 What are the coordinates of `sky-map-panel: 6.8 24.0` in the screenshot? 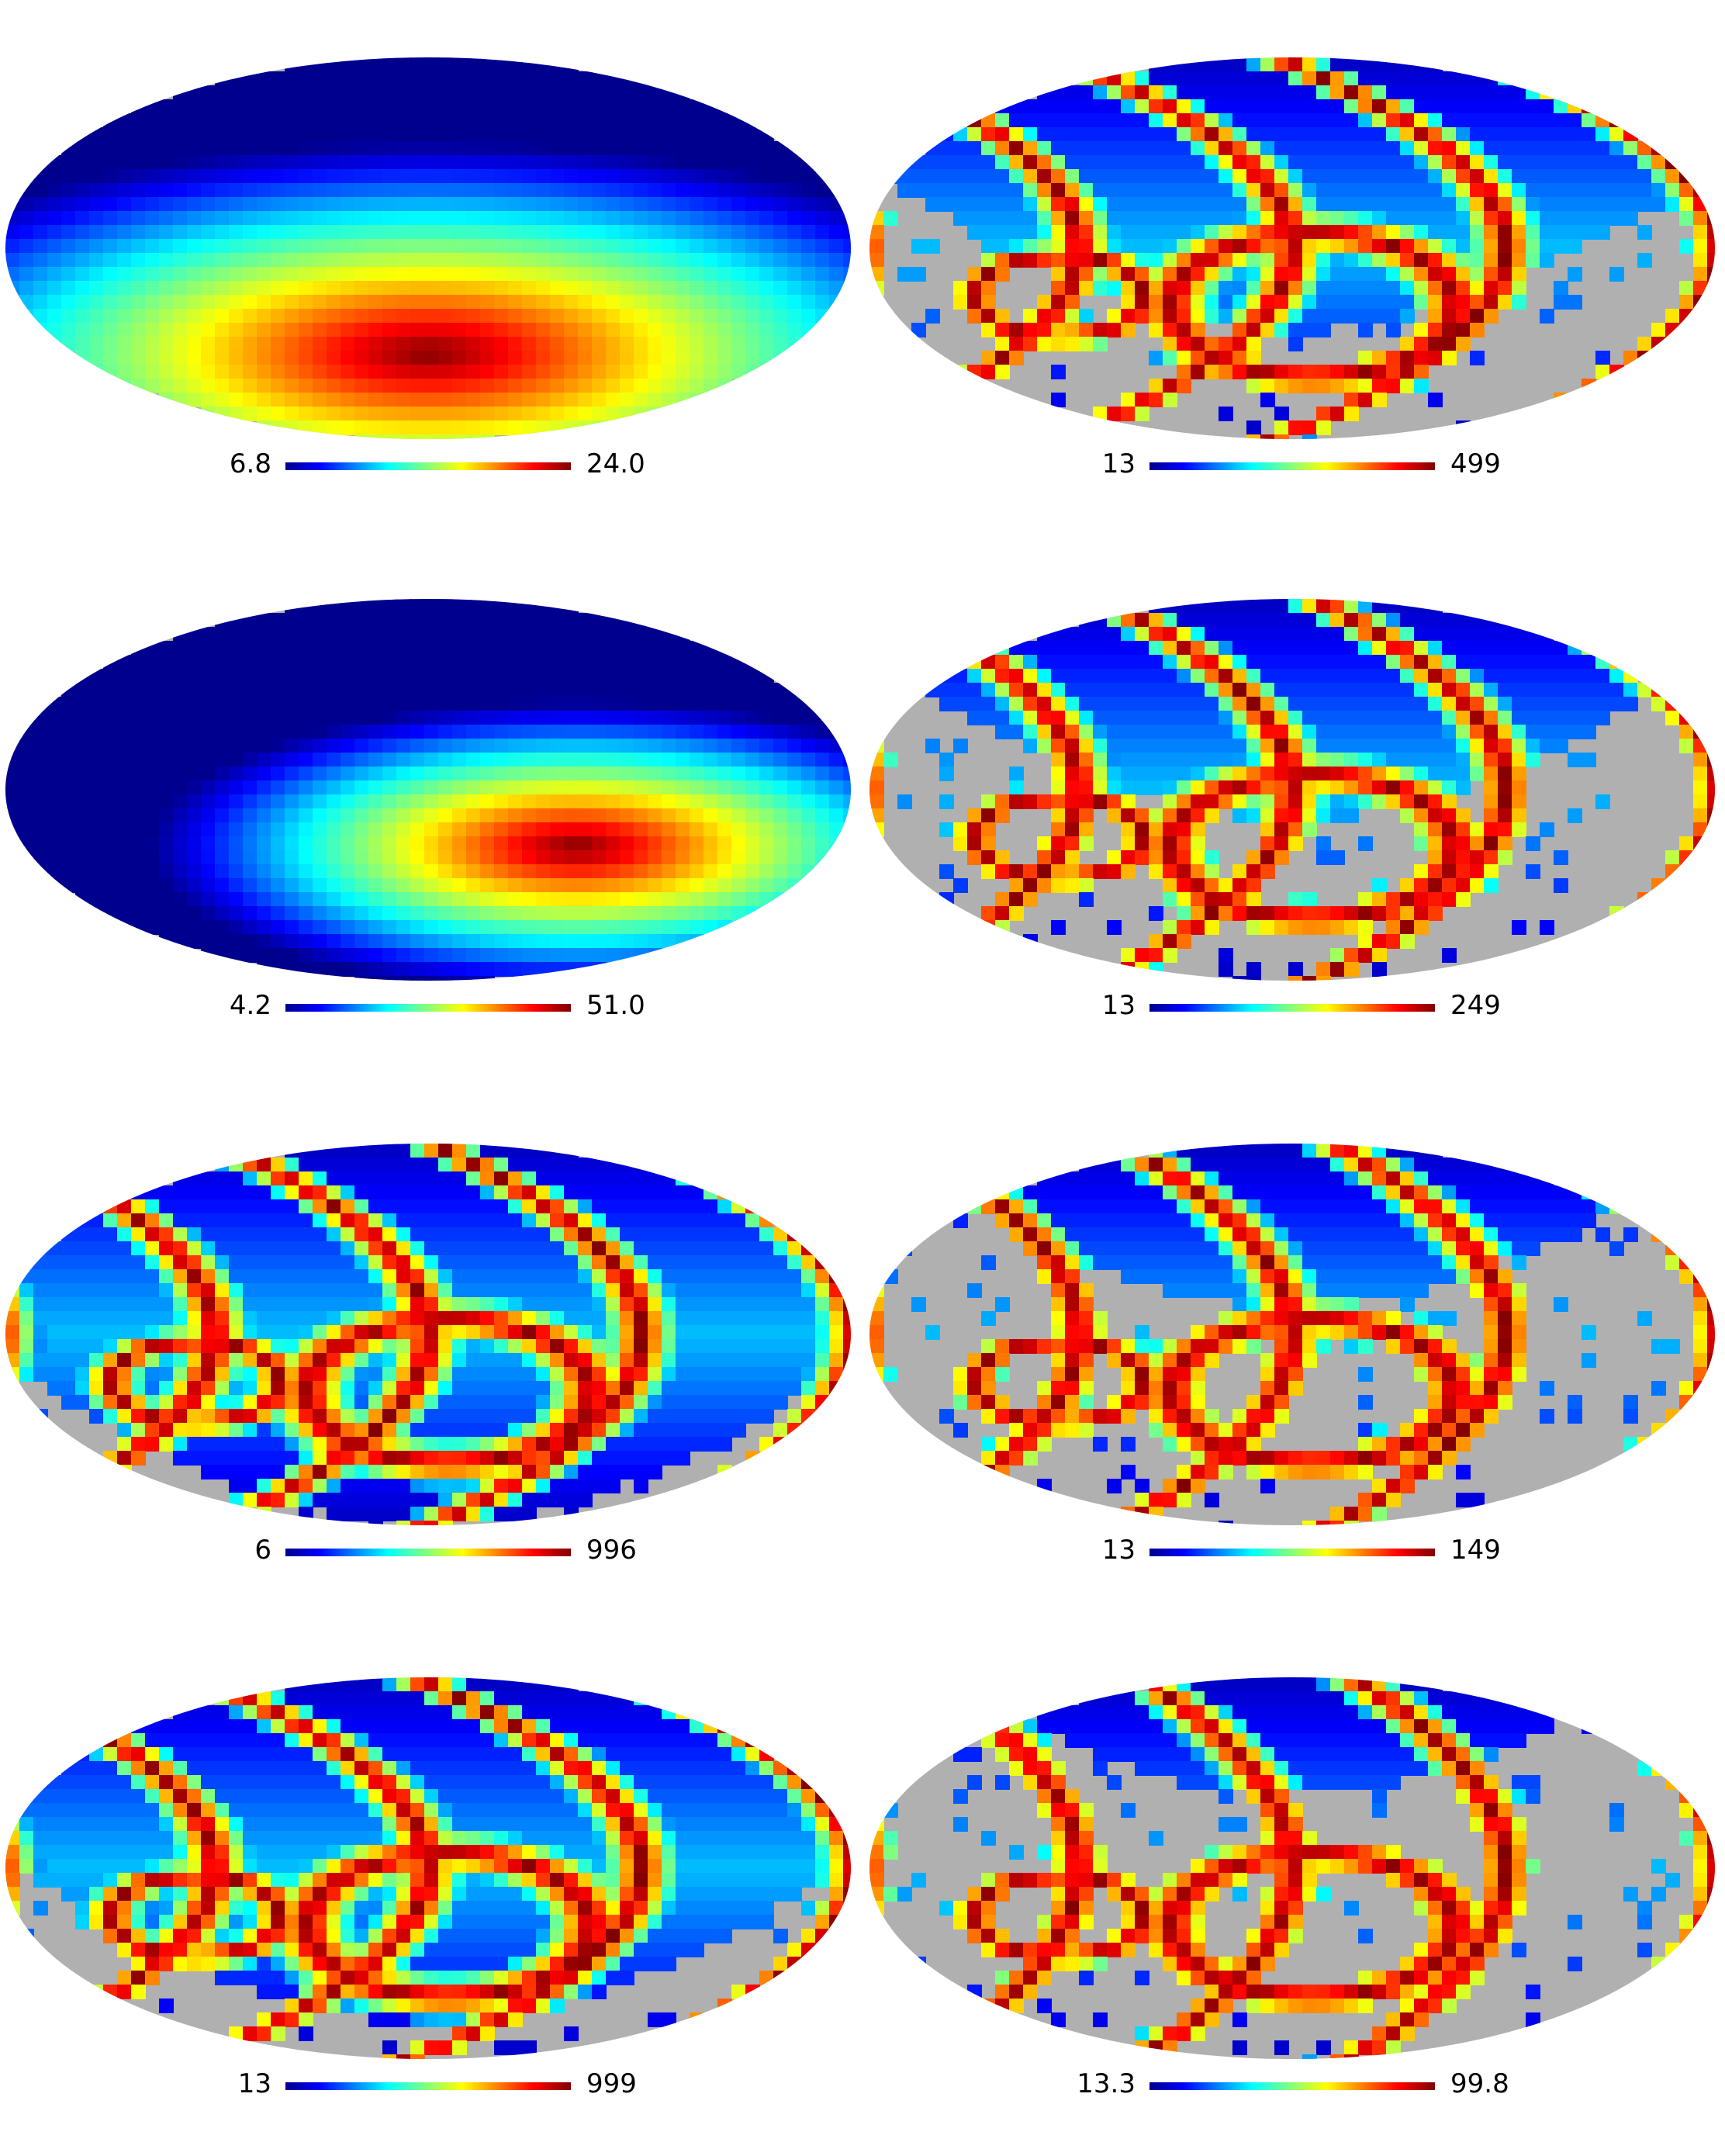 It's located at (428, 268).